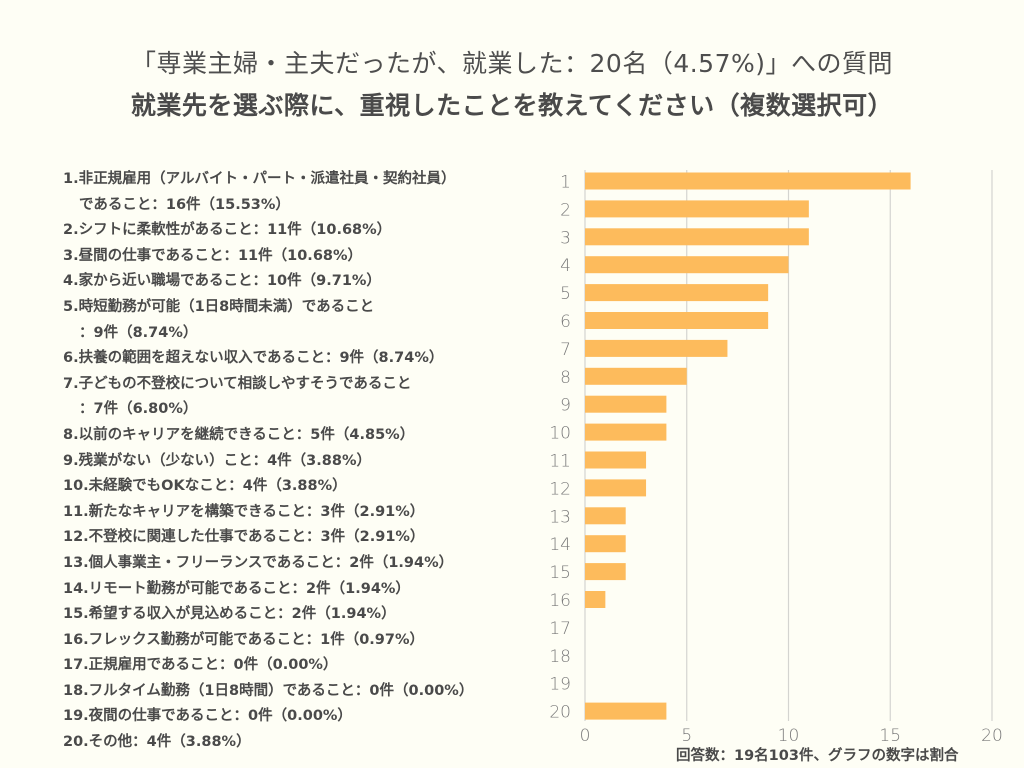 This screenshot has height=768, width=1024. I want to click on y-tick-label: 16, so click(560, 601).